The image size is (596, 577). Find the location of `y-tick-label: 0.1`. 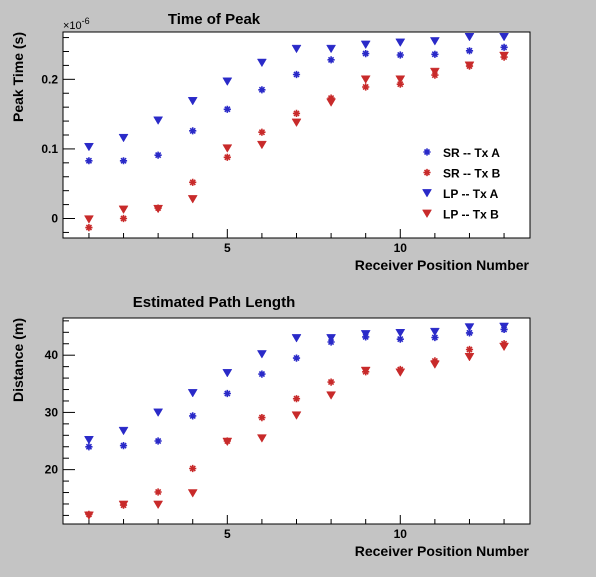

y-tick-label: 0.1 is located at coordinates (49, 149).